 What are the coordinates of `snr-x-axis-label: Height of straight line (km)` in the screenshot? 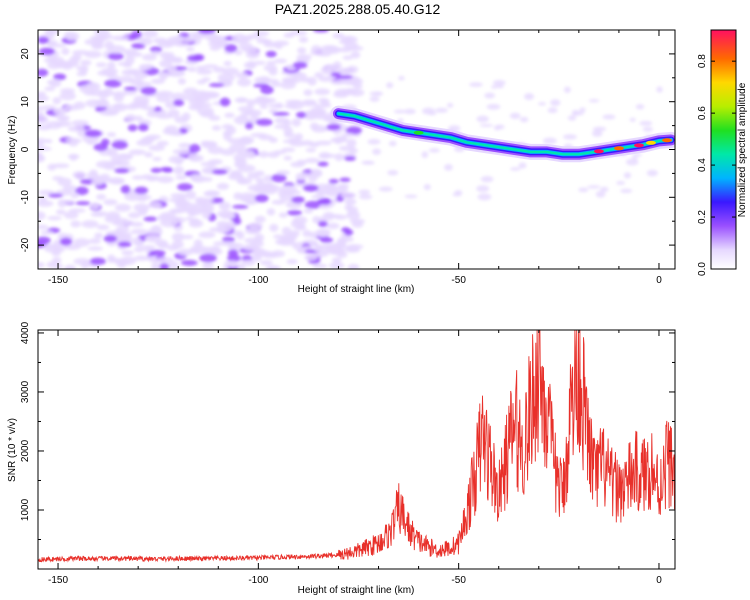 It's located at (356, 590).